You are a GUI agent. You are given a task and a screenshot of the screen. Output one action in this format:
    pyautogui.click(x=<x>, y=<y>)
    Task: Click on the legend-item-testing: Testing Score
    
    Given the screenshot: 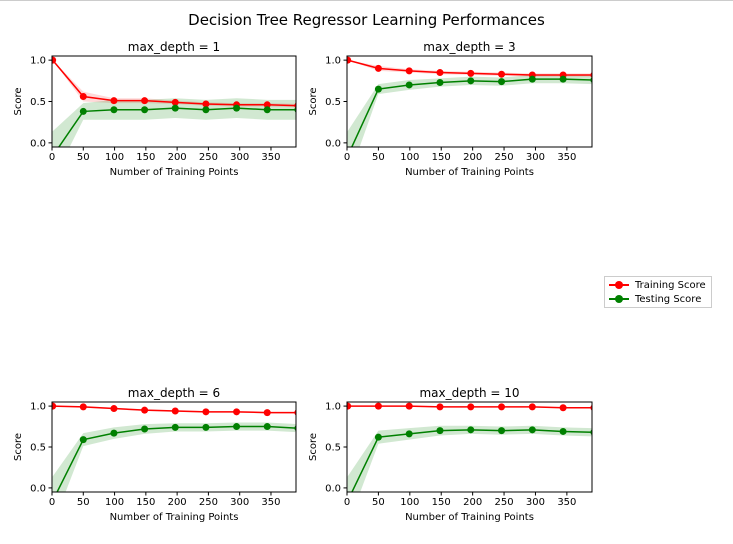 What is the action you would take?
    pyautogui.click(x=655, y=299)
    